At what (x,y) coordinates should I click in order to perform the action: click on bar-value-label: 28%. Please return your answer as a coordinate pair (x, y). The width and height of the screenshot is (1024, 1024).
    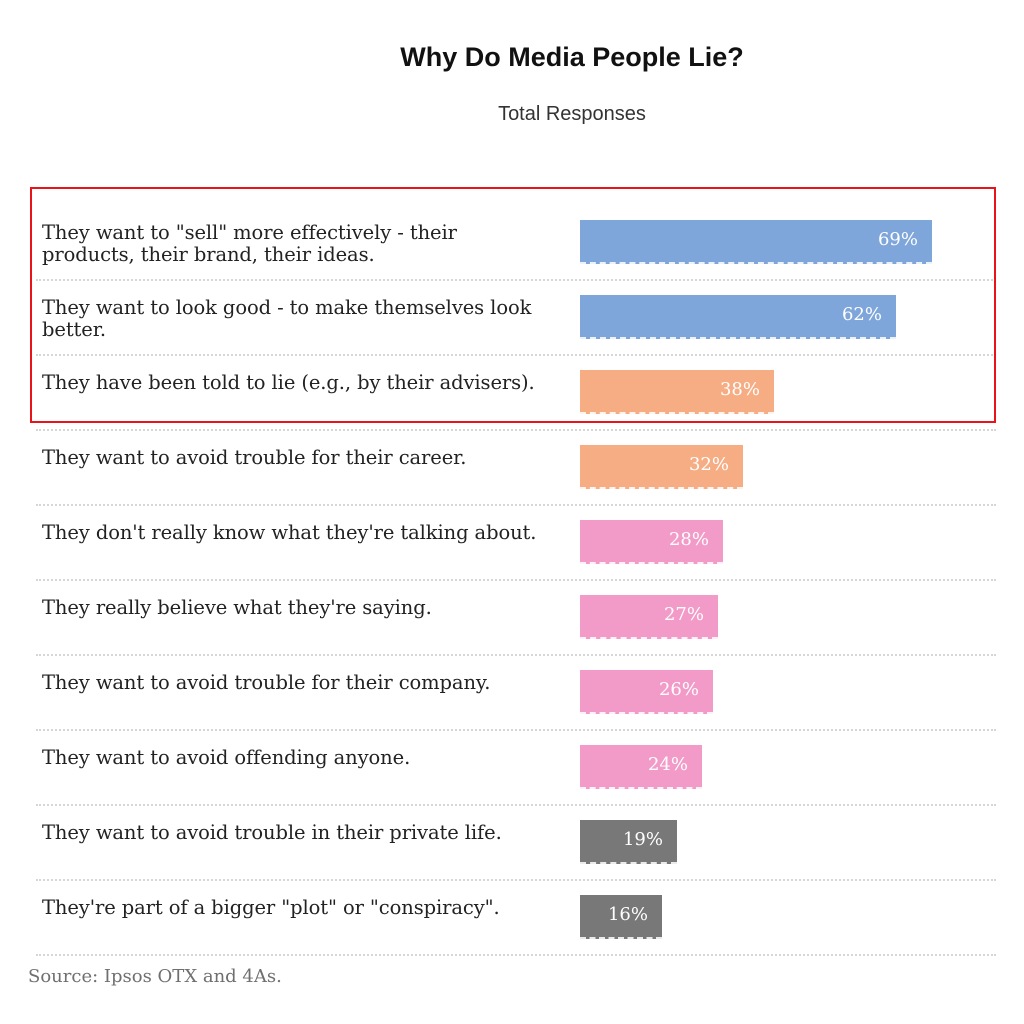
    Looking at the image, I should click on (688, 539).